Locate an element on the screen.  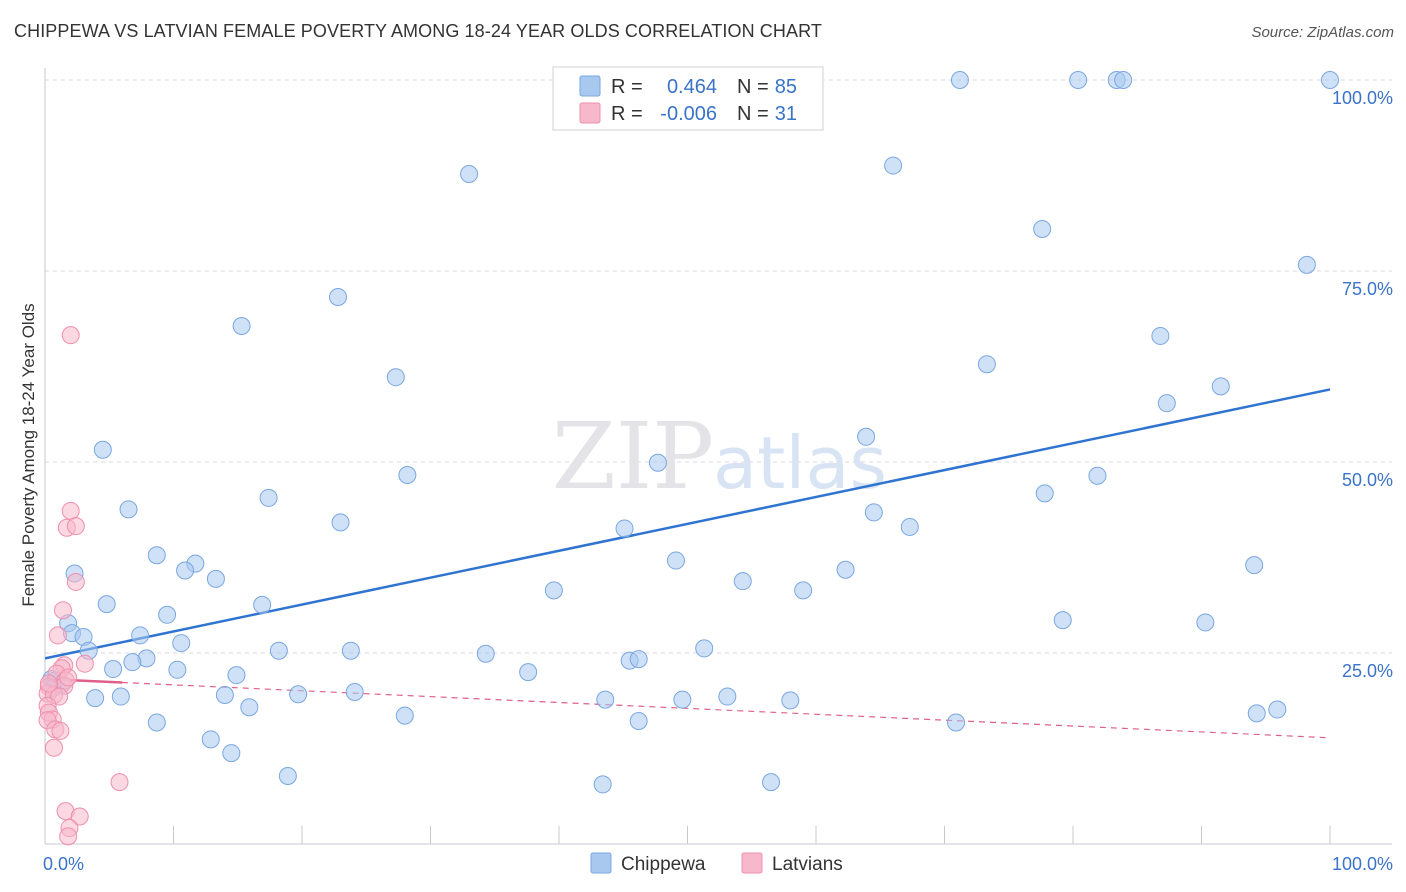
bottom-legend-label-chippewa: Chippewa is located at coordinates (663, 864).